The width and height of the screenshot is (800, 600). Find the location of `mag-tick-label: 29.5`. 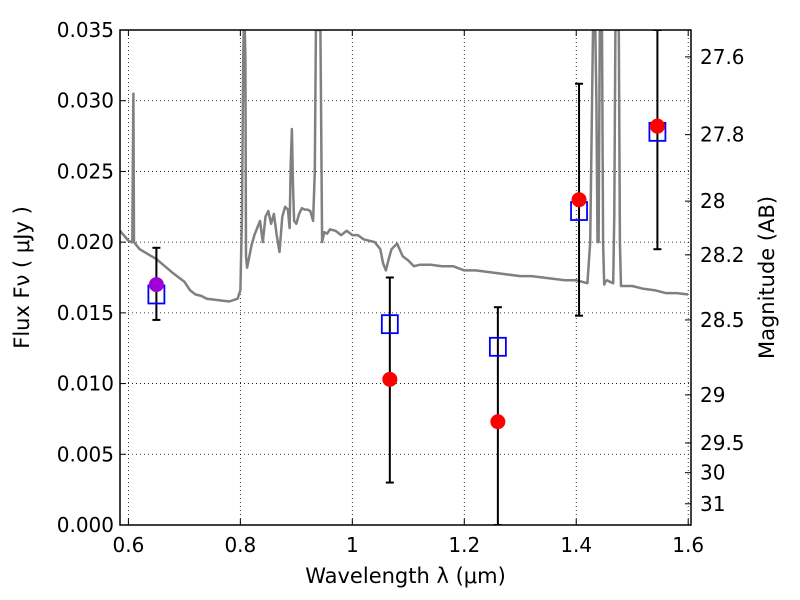

mag-tick-label: 29.5 is located at coordinates (722, 443).